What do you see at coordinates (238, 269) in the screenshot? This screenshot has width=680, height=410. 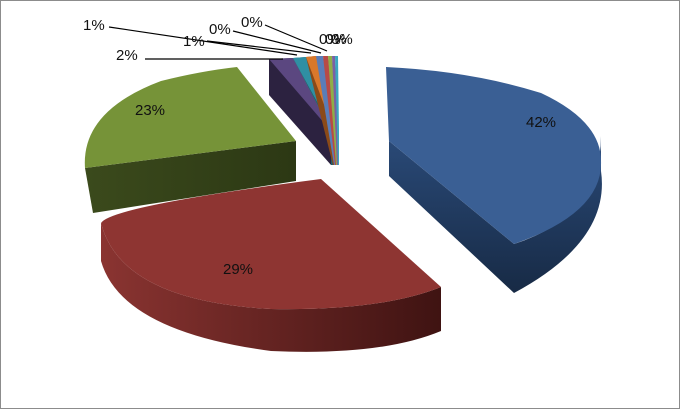 I see `slice-label-2: 29%` at bounding box center [238, 269].